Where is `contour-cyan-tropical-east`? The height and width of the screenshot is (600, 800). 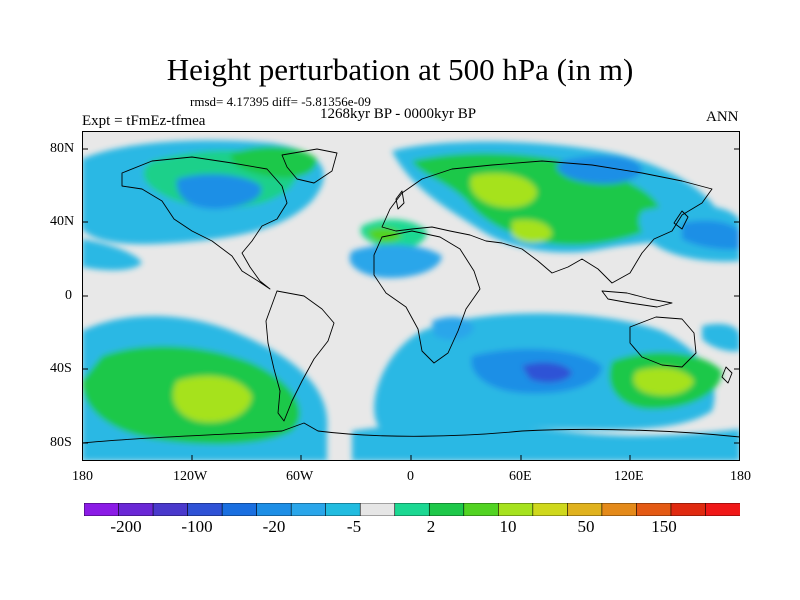 contour-cyan-tropical-east is located at coordinates (453, 328).